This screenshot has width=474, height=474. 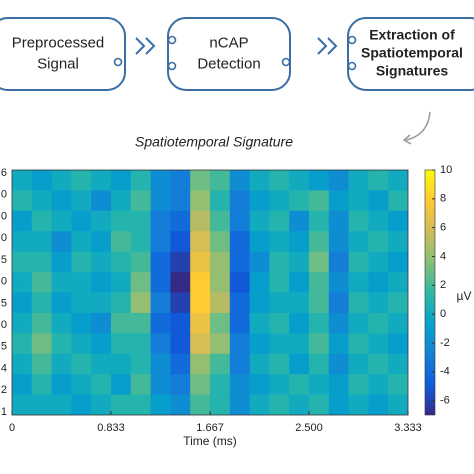 What do you see at coordinates (58, 63) in the screenshot?
I see `step-label: Signal` at bounding box center [58, 63].